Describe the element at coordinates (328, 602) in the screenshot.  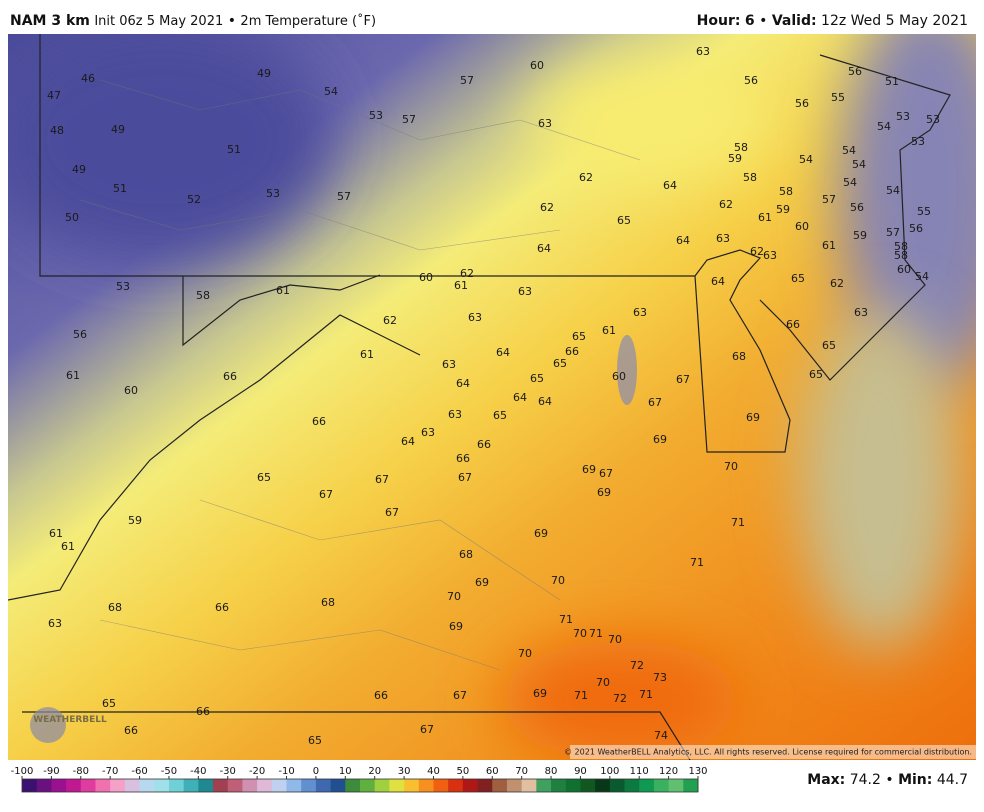
I see `temperature-label: 68` at that location.